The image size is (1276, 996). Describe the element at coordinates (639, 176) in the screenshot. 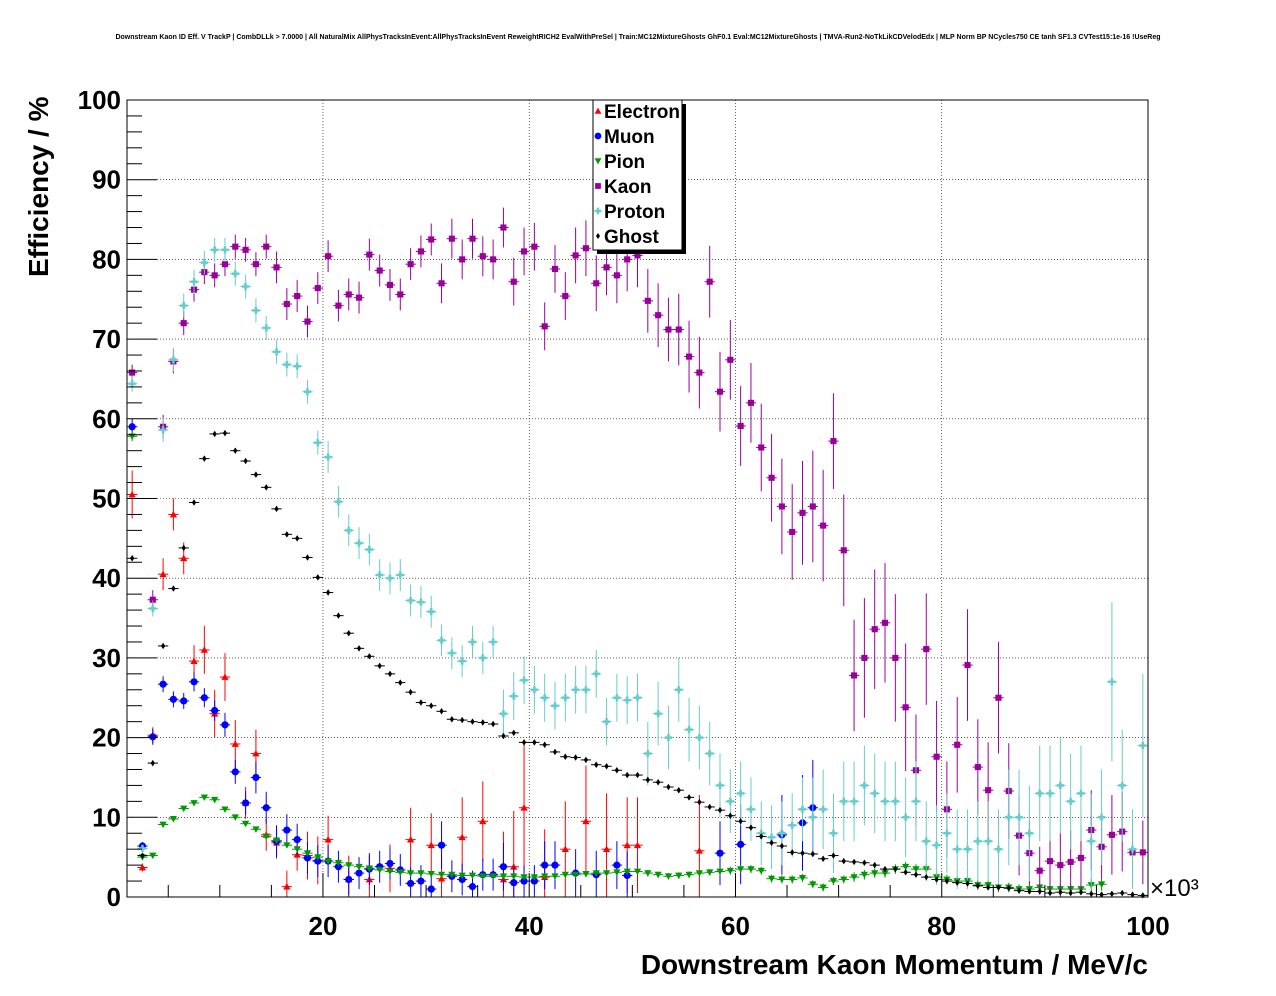

I see `legend: Electron Muon Pion Kaon Proton Ghost` at that location.